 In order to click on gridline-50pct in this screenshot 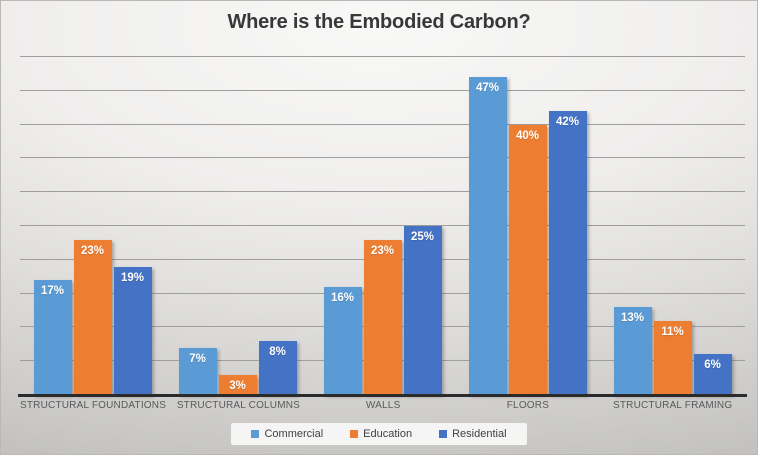, I will do `click(382, 56)`.